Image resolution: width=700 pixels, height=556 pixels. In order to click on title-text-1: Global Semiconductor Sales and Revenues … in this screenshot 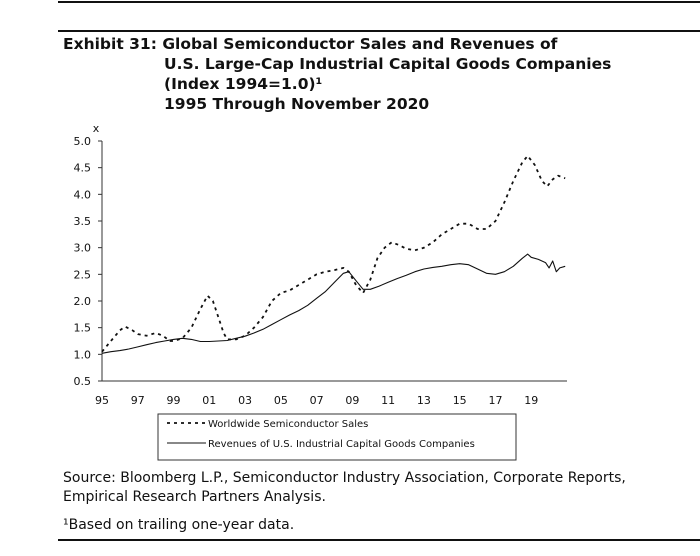, I will do `click(360, 44)`.